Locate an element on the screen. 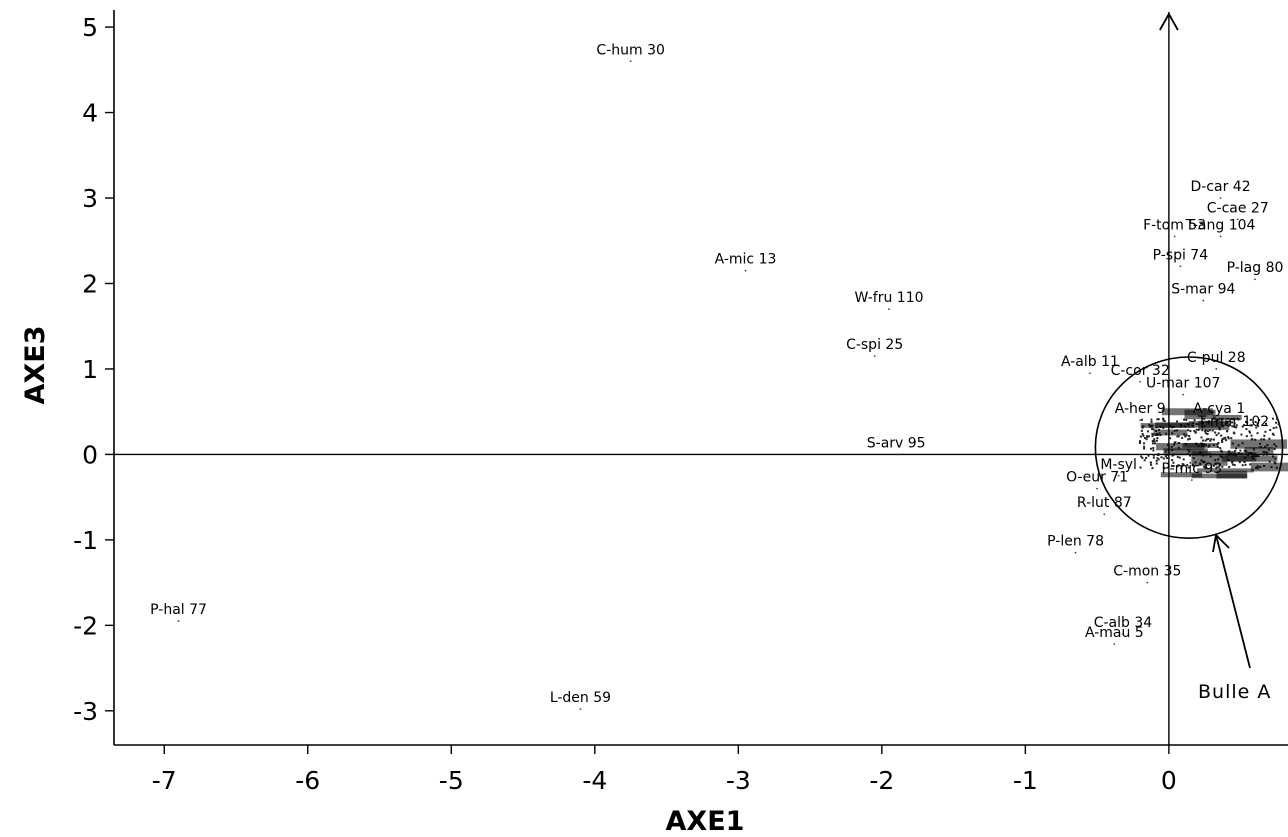 This screenshot has height=837, width=1288. x-tick-label: -1 is located at coordinates (1025, 780).